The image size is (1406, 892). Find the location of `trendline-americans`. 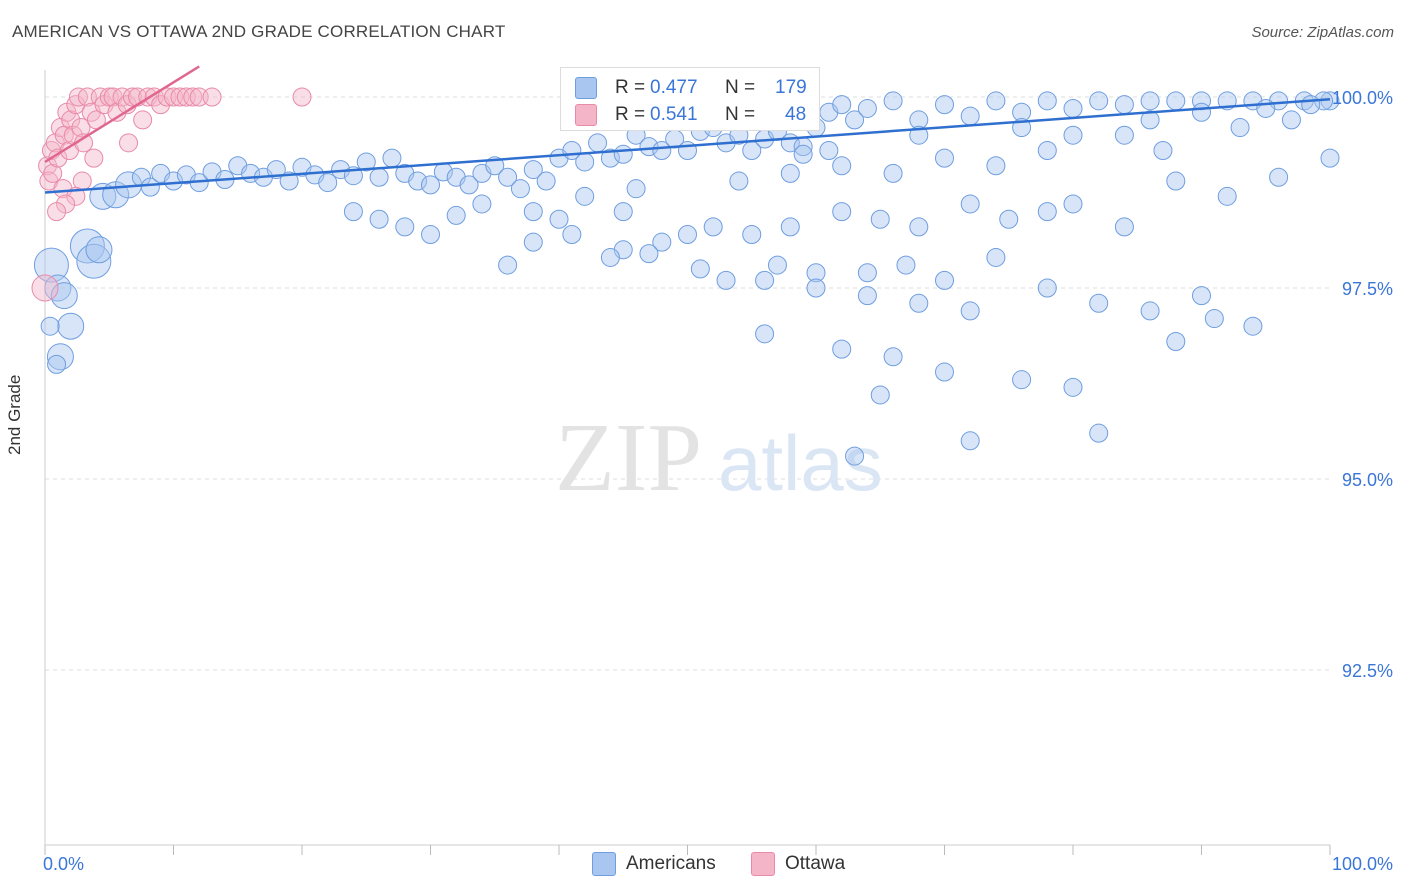

trendline-americans is located at coordinates (687, 146).